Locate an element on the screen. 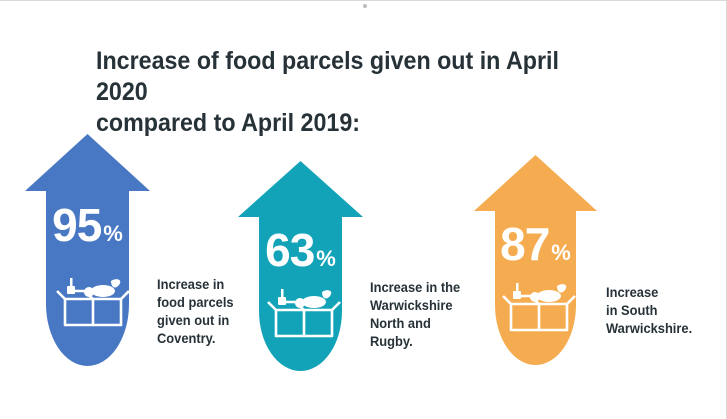  caption-south-warwickshire-line-2: in South is located at coordinates (632, 310).